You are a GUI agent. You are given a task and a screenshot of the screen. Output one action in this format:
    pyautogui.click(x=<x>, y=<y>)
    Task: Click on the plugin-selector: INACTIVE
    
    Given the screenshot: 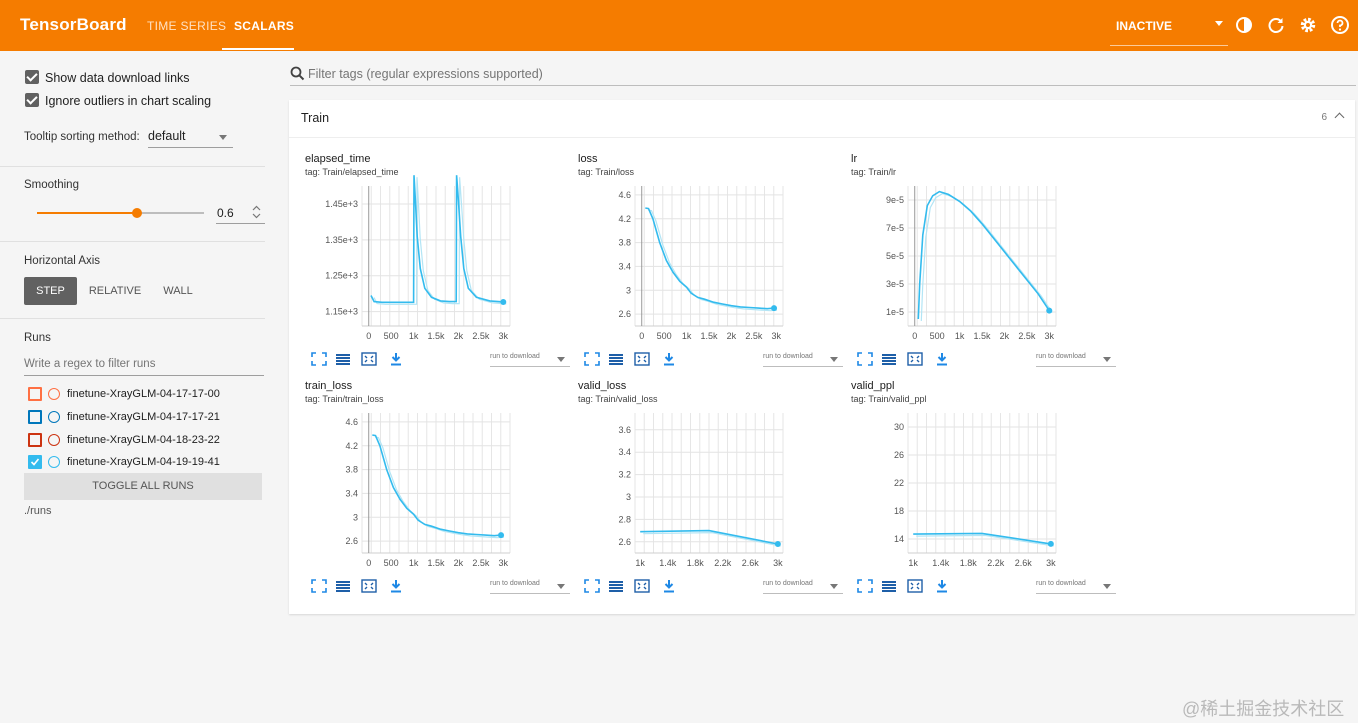 What is the action you would take?
    pyautogui.click(x=1144, y=26)
    